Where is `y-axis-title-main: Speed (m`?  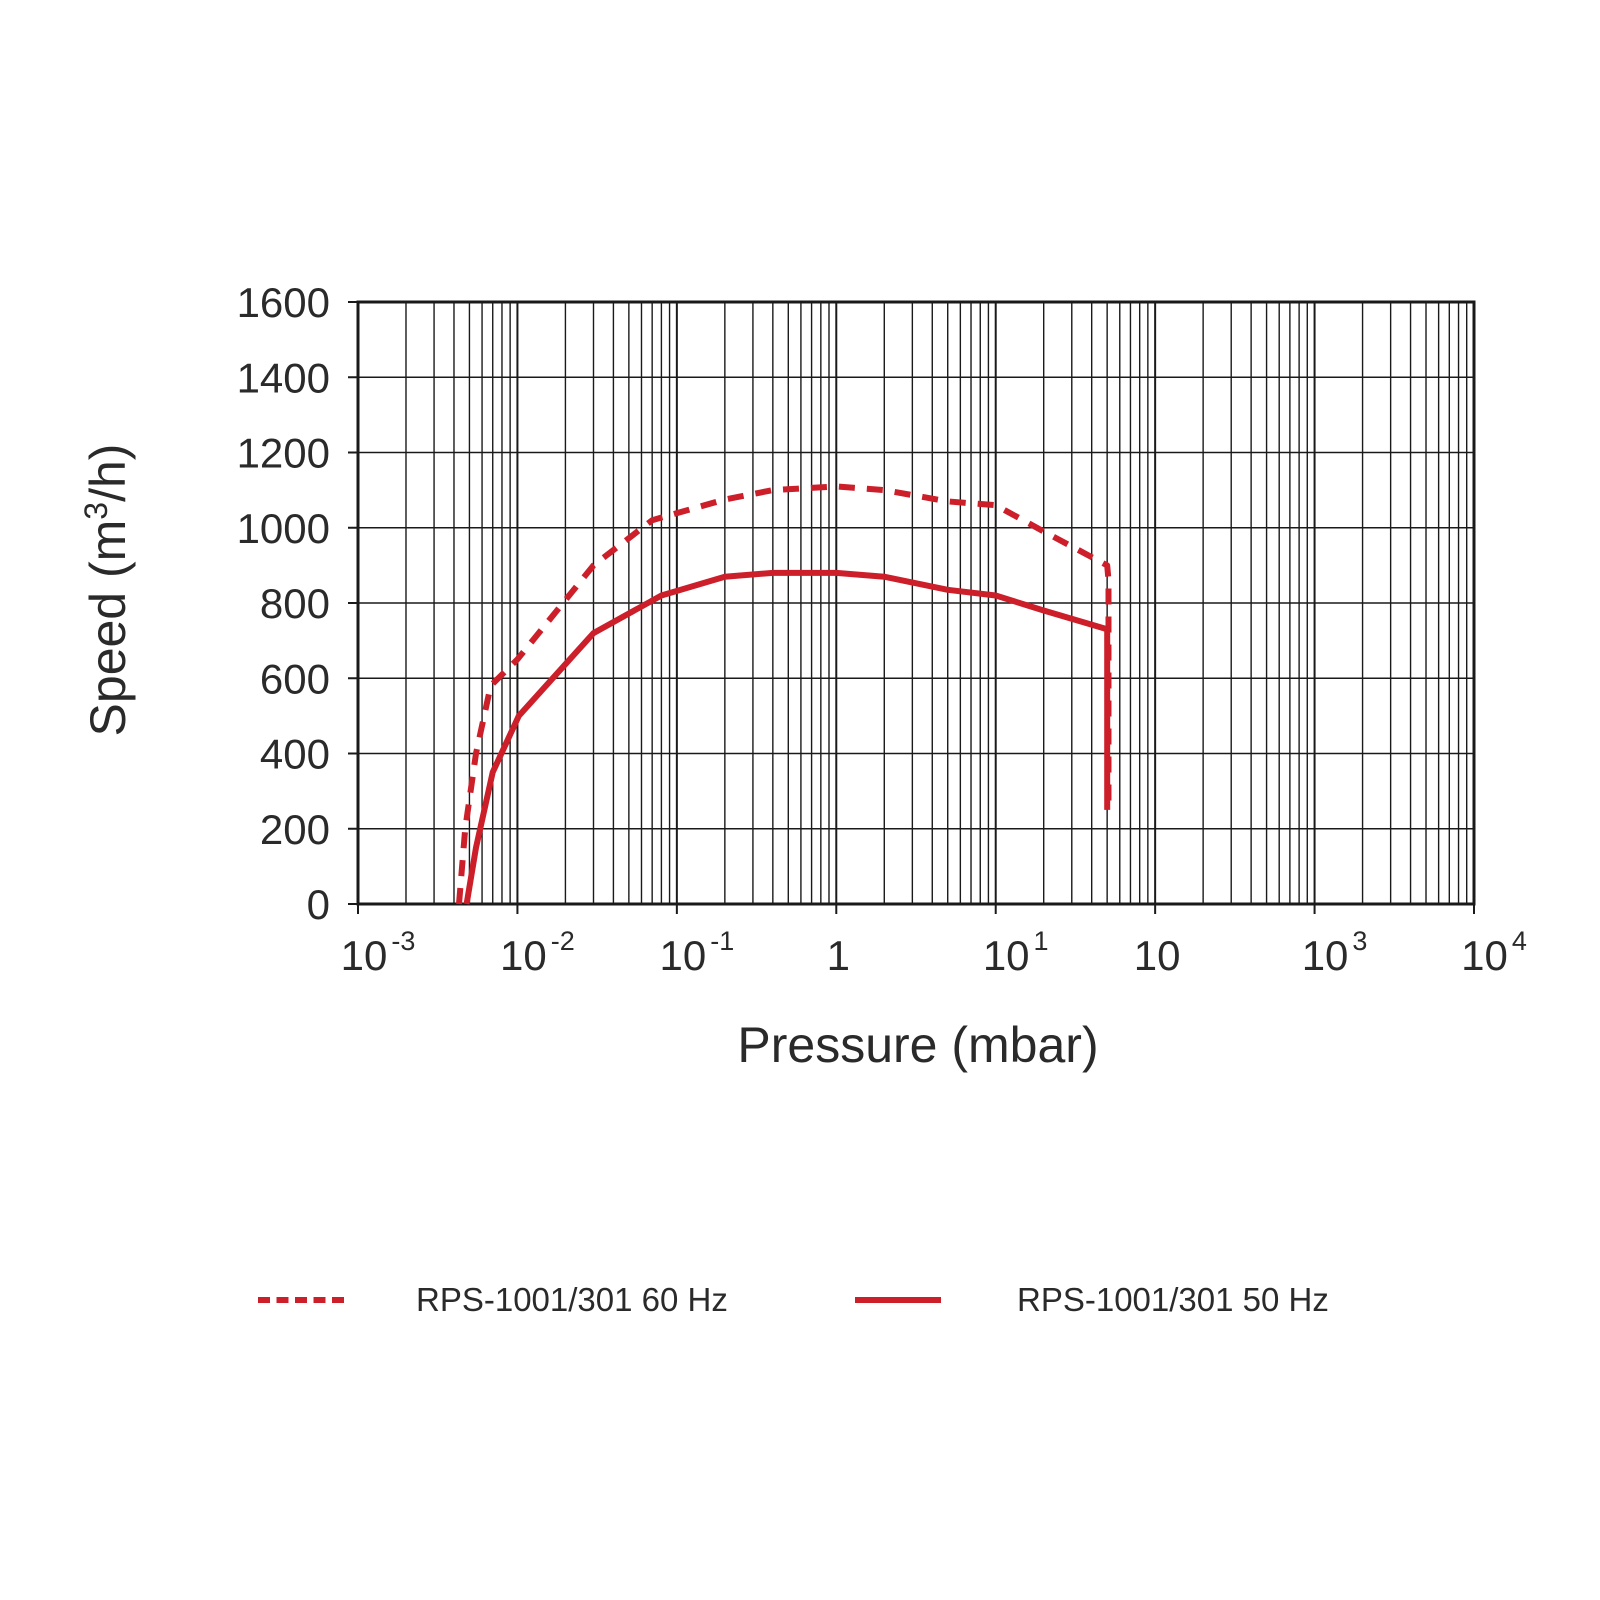
y-axis-title-main: Speed (m is located at coordinates (108, 628).